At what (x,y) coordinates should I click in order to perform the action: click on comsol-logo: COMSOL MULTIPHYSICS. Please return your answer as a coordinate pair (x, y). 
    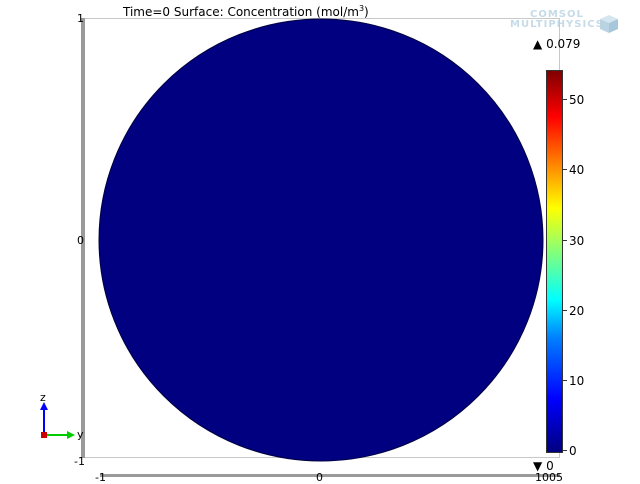
    Looking at the image, I should click on (557, 20).